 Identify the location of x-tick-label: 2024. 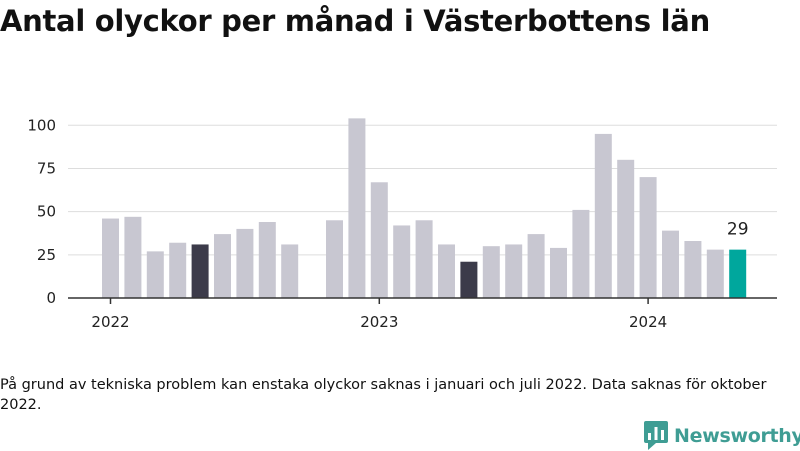
(648, 322).